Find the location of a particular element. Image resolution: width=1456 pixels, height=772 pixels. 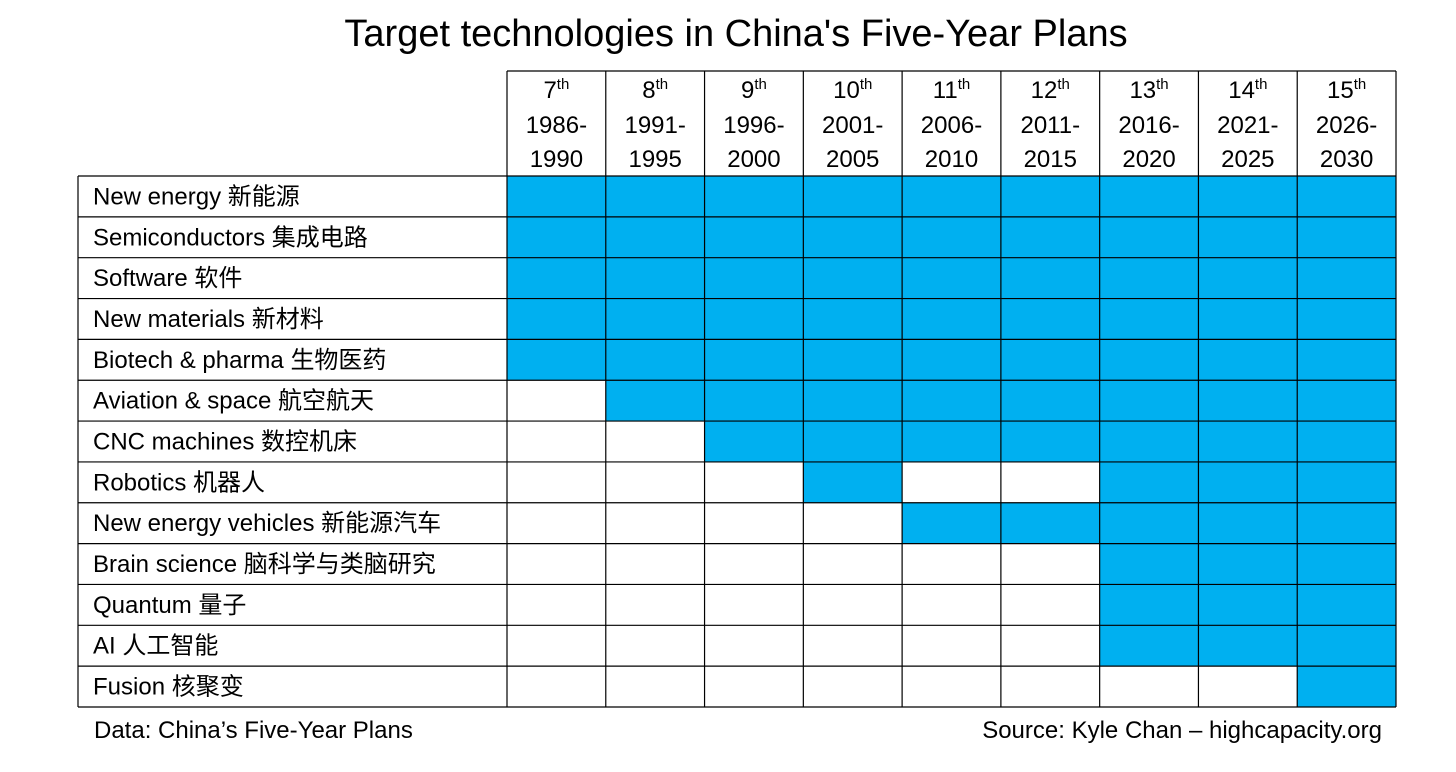

column-header-start-year: 1991- is located at coordinates (654, 125).